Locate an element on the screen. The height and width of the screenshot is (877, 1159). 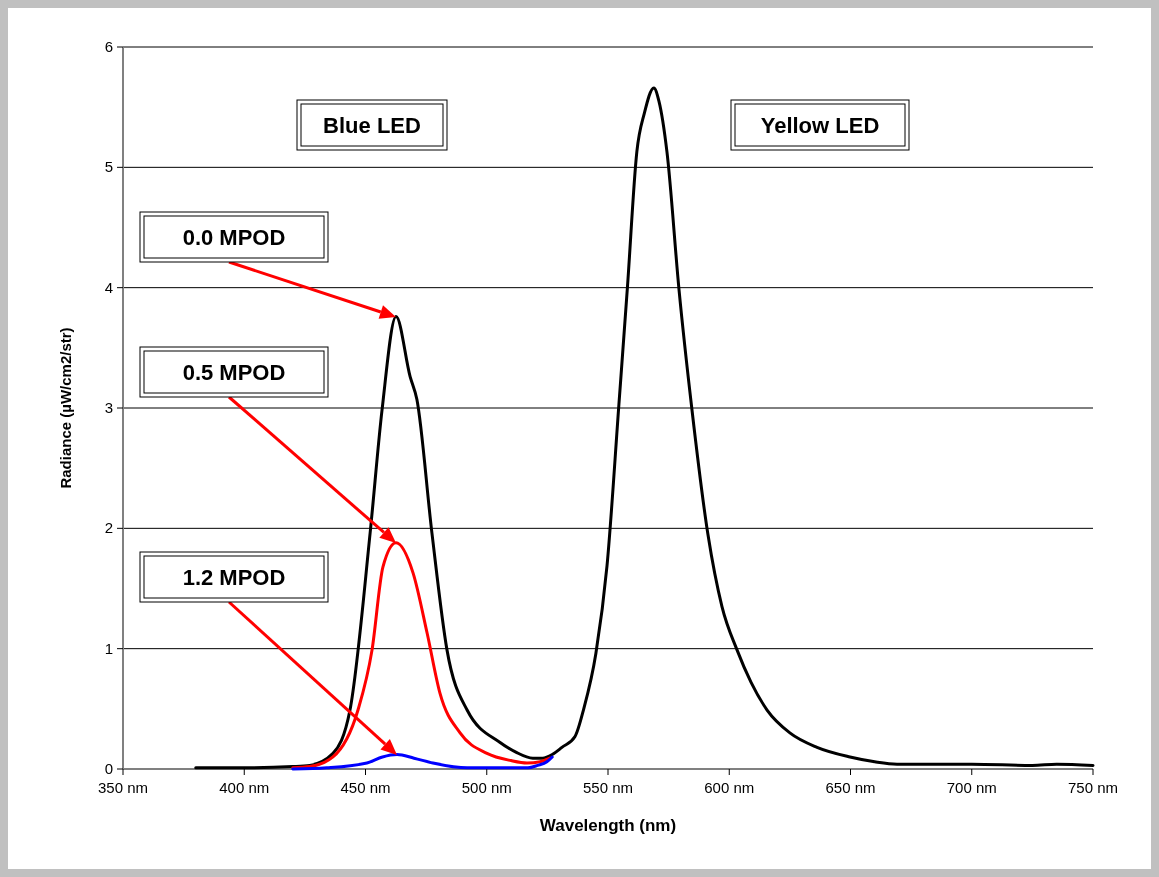
x-tick-label: 550 nm is located at coordinates (608, 787).